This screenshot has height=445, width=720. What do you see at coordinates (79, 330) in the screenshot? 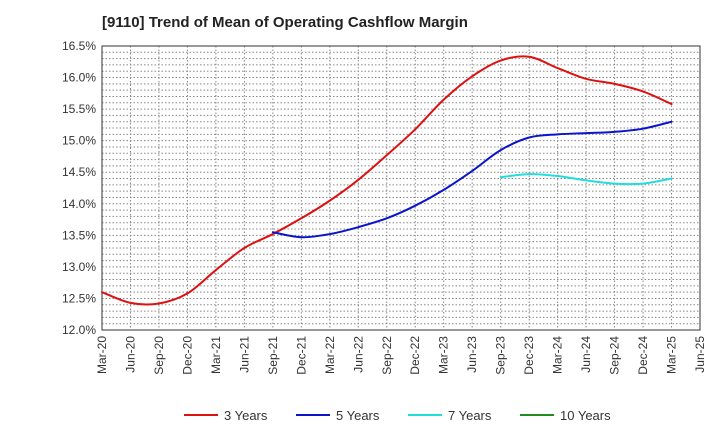
I see `y-tick-label: 12.0%` at bounding box center [79, 330].